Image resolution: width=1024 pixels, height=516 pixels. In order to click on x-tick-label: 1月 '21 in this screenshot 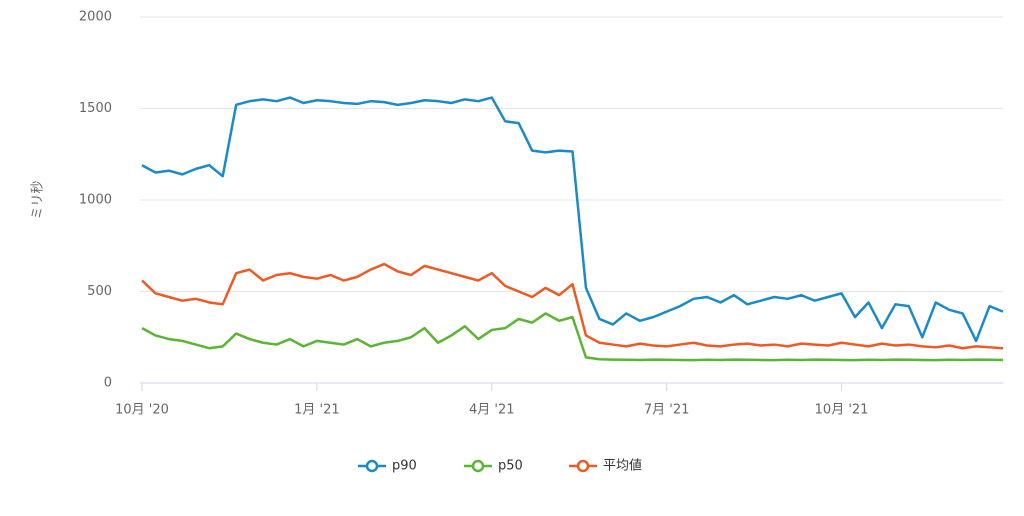, I will do `click(317, 410)`.